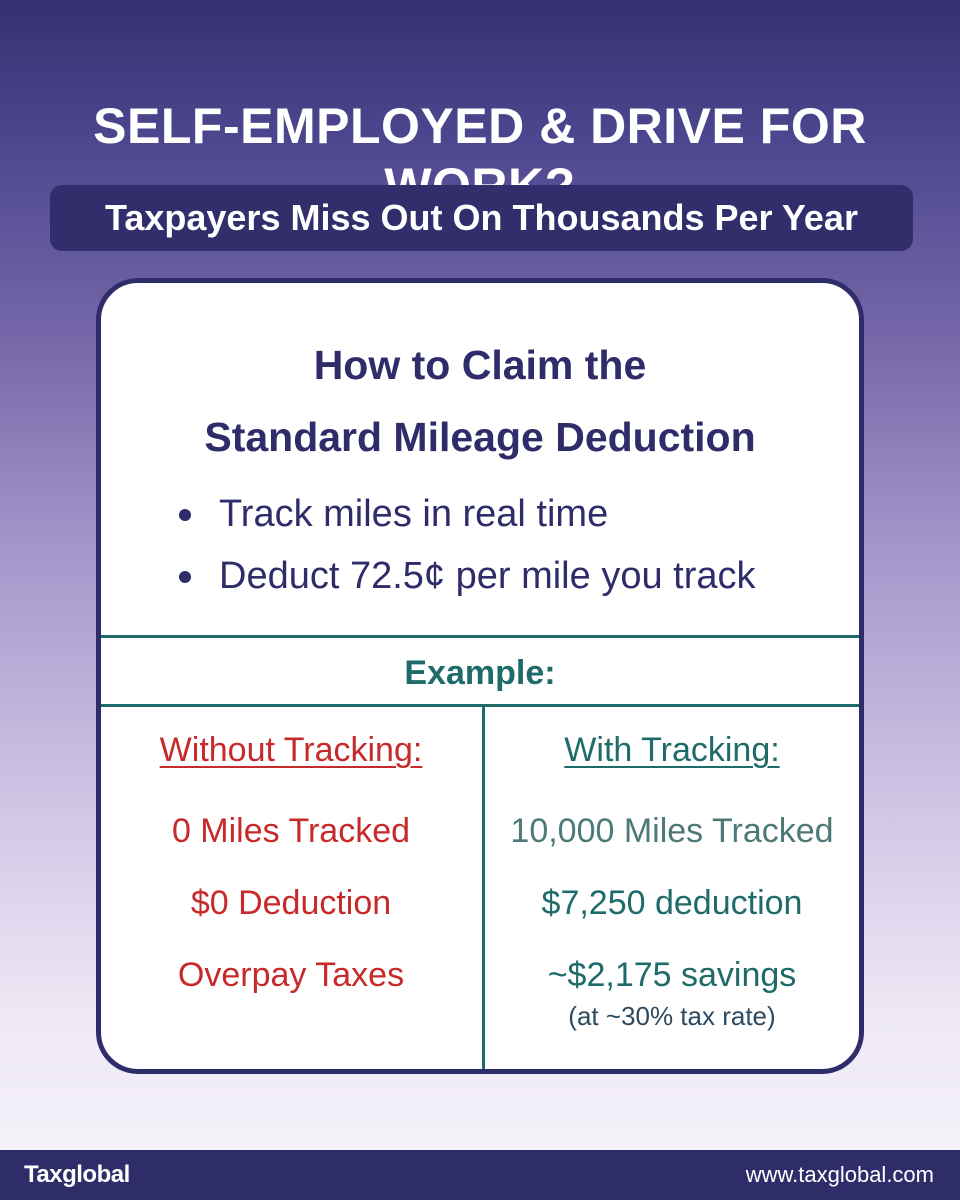 The height and width of the screenshot is (1200, 960). Describe the element at coordinates (291, 975) in the screenshot. I see `without-outcome: Overpay Taxes` at that location.